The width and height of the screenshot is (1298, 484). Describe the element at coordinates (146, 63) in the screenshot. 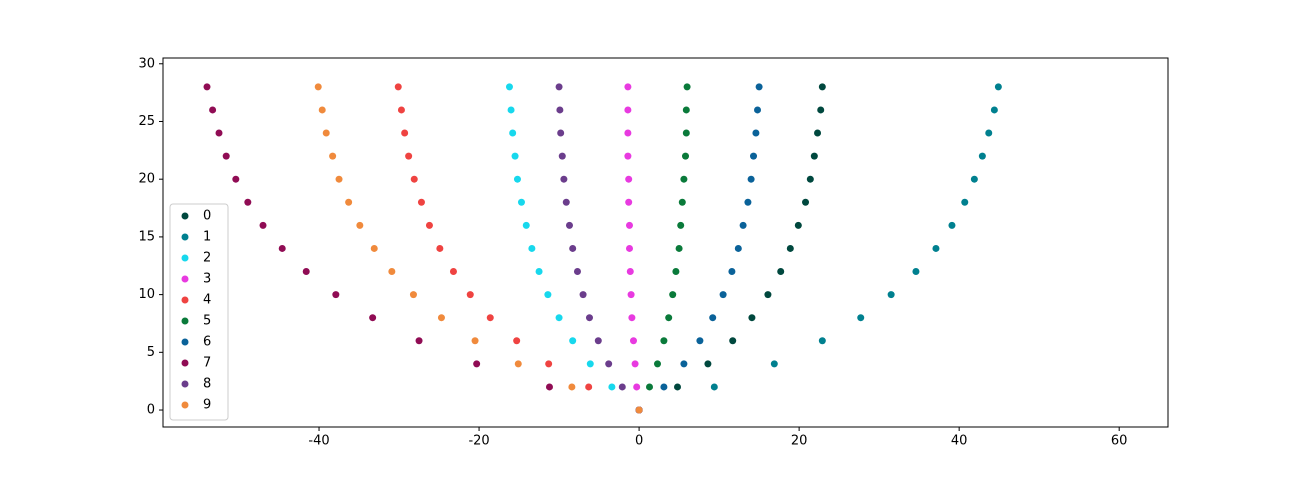

I see `y-tick-label: 30` at that location.